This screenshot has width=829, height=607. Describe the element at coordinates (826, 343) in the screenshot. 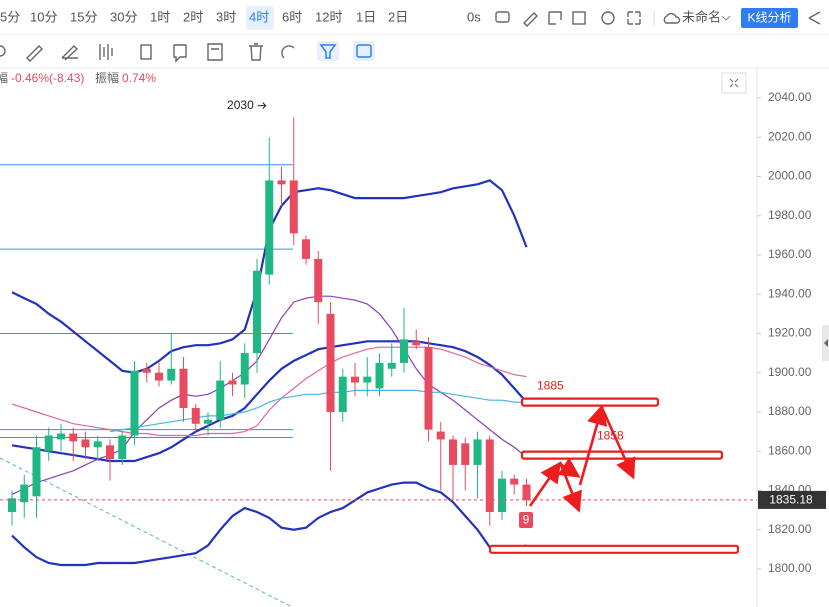

I see `side-tab-arrow` at that location.